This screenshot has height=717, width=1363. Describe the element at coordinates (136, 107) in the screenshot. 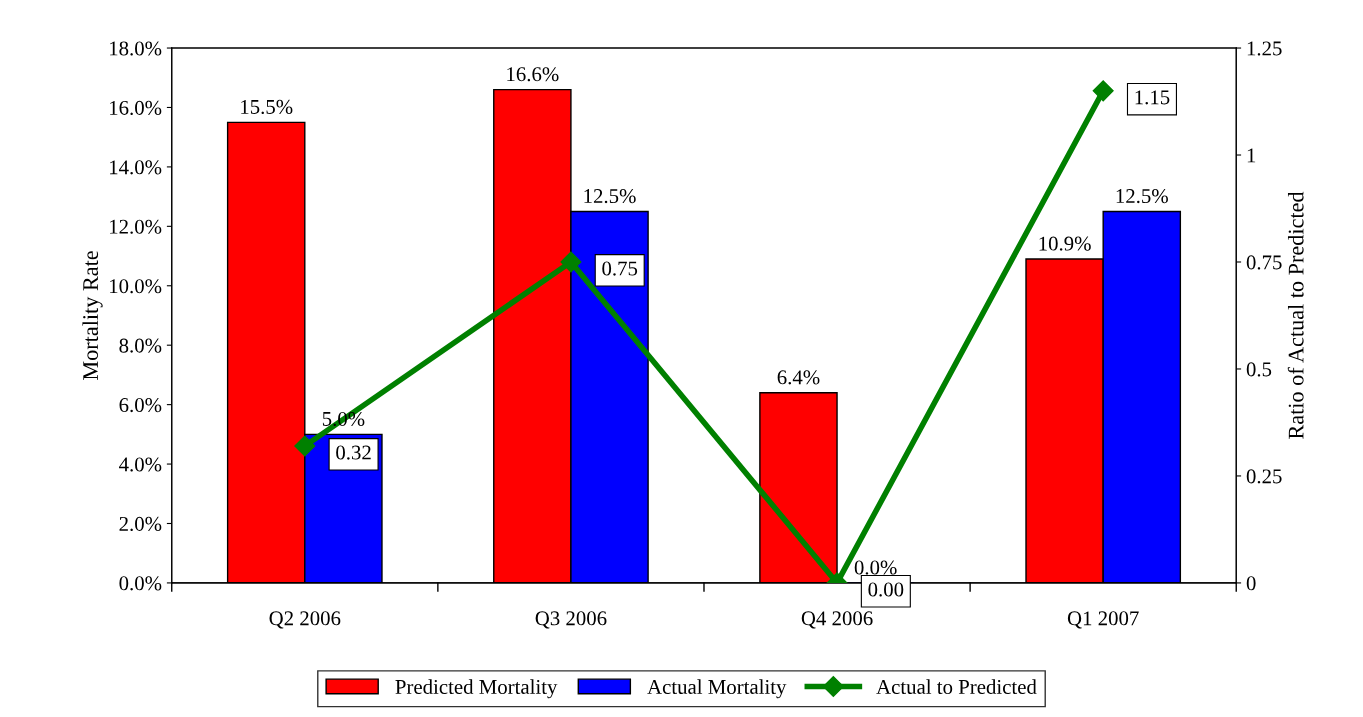

I see `y-tick-label: 16.0%` at that location.